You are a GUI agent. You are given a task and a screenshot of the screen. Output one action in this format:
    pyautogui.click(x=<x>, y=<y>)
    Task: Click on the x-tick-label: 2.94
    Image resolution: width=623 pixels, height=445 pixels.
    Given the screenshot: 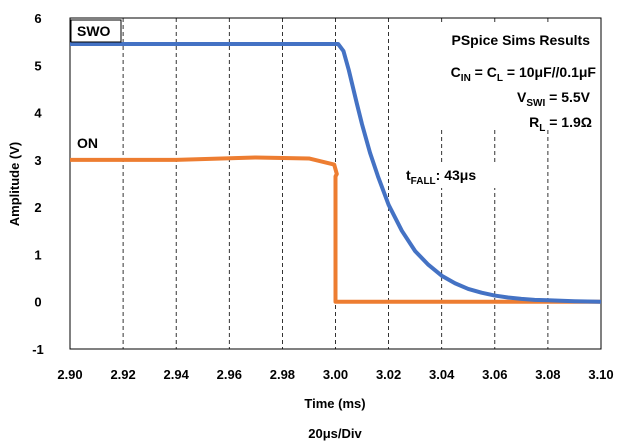 What is the action you would take?
    pyautogui.click(x=177, y=374)
    